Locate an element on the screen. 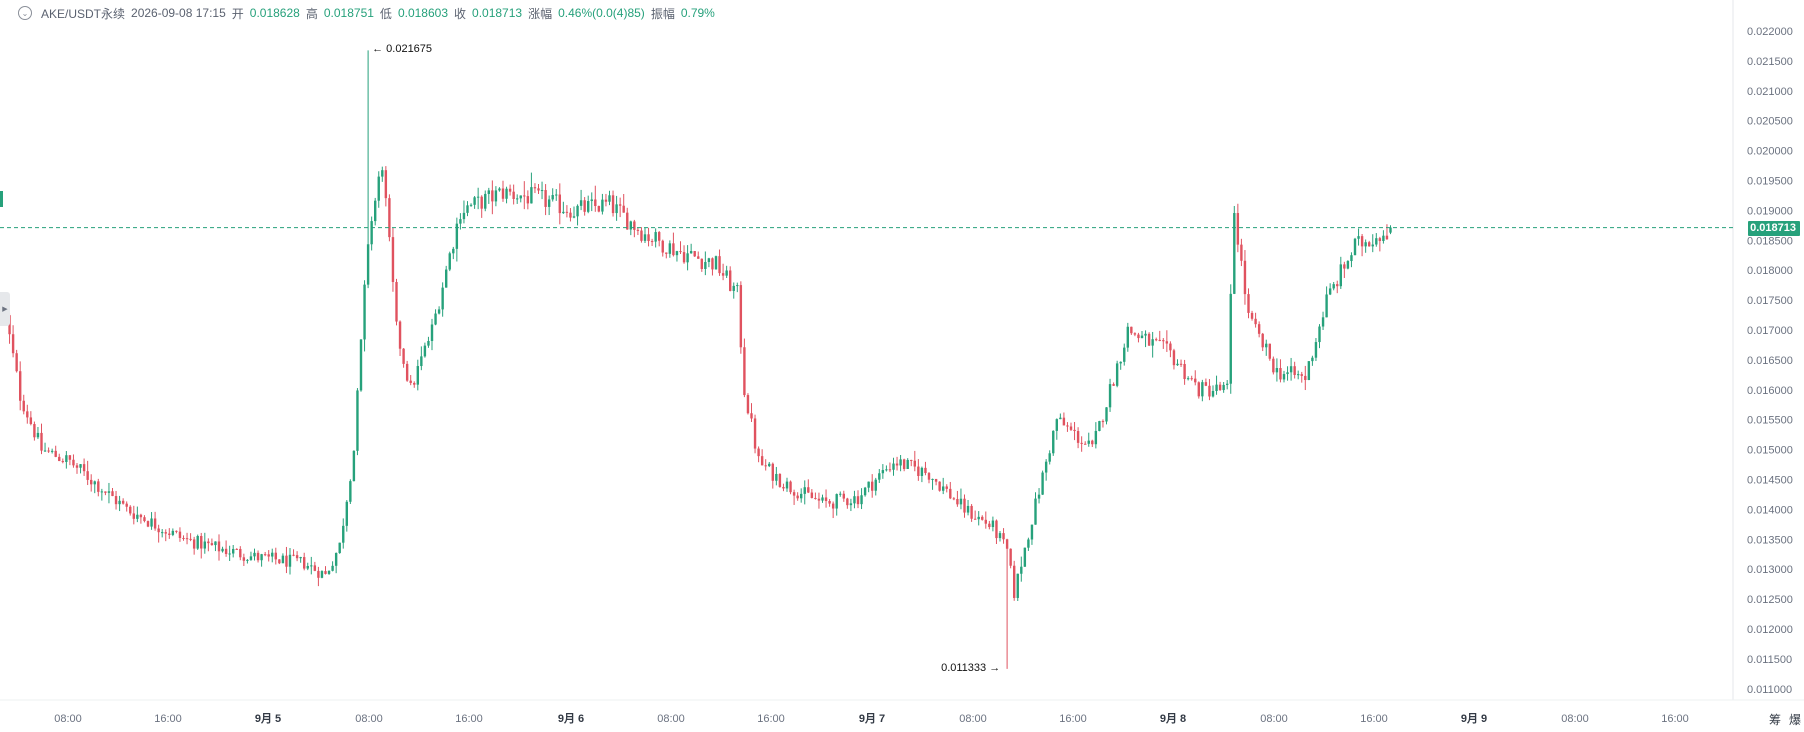  high-annotation-value: 0.021675 is located at coordinates (409, 49).